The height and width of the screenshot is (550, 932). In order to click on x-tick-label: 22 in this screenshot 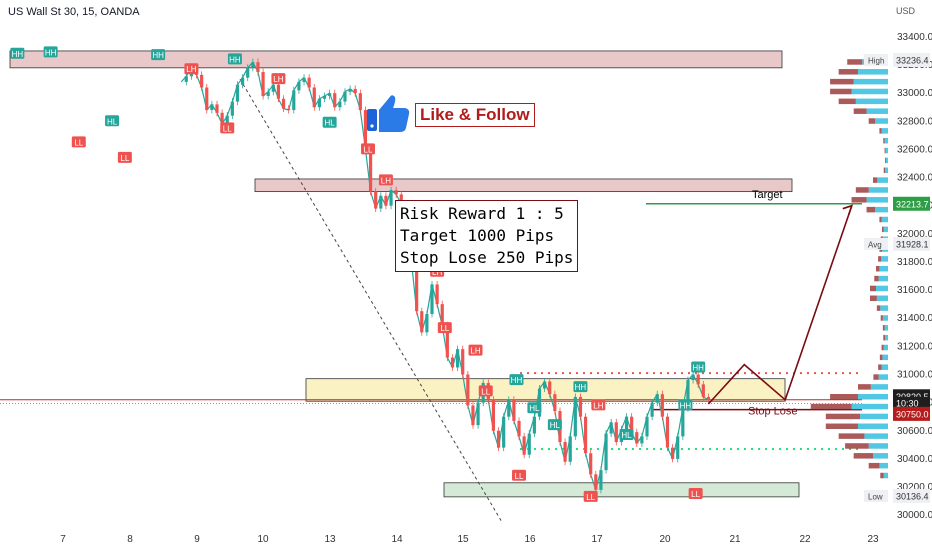, I will do `click(805, 539)`.